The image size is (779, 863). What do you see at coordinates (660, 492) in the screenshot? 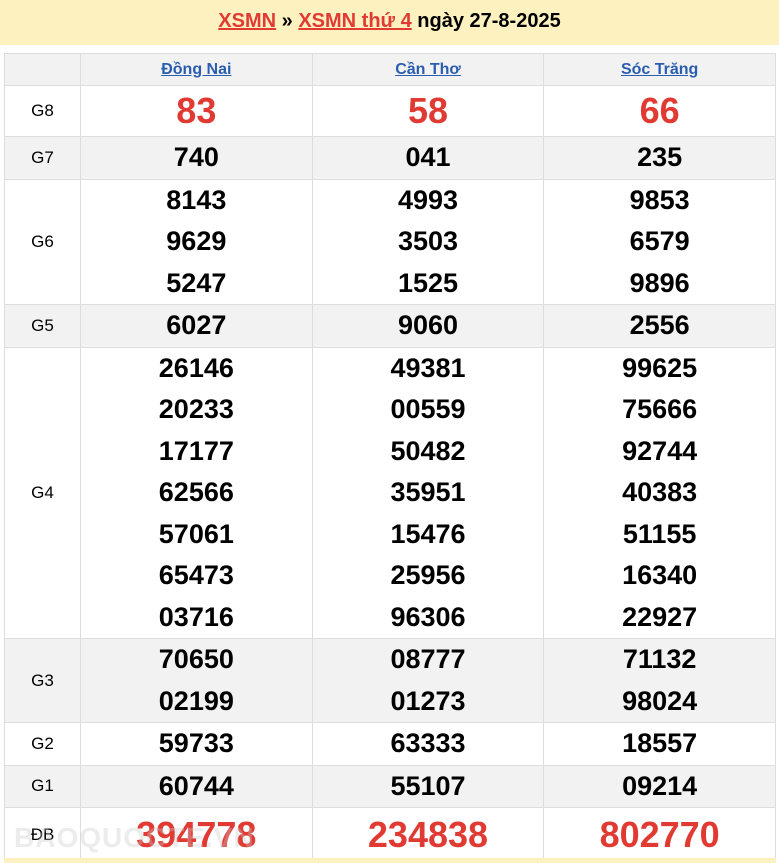
I see `prize-number: 40383` at bounding box center [660, 492].